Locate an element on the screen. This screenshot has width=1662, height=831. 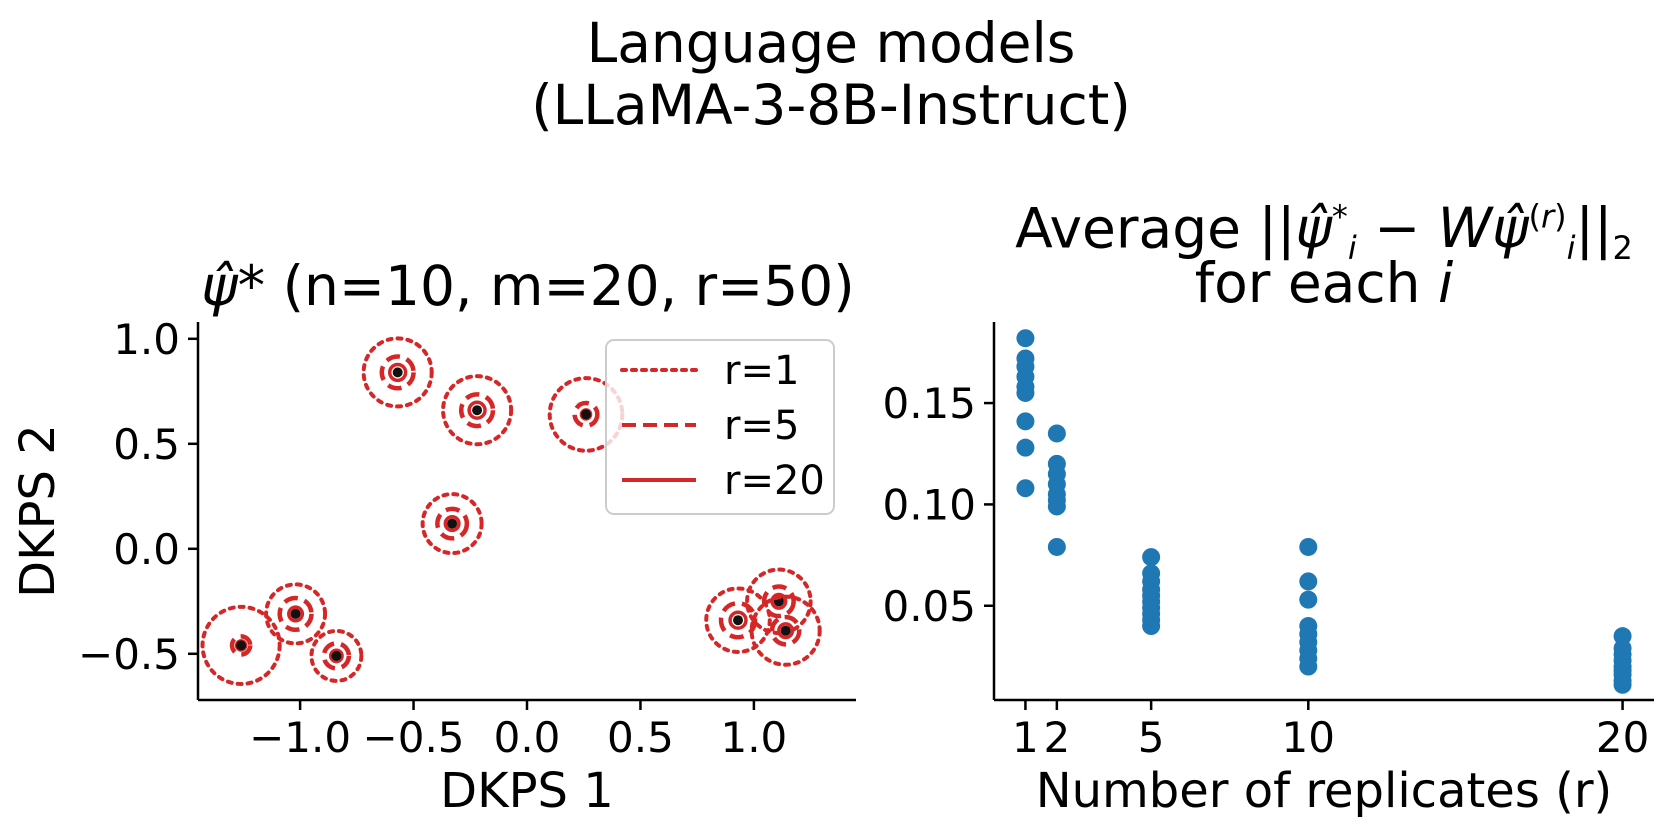
left-x-tick-label: 0.5 is located at coordinates (640, 737).